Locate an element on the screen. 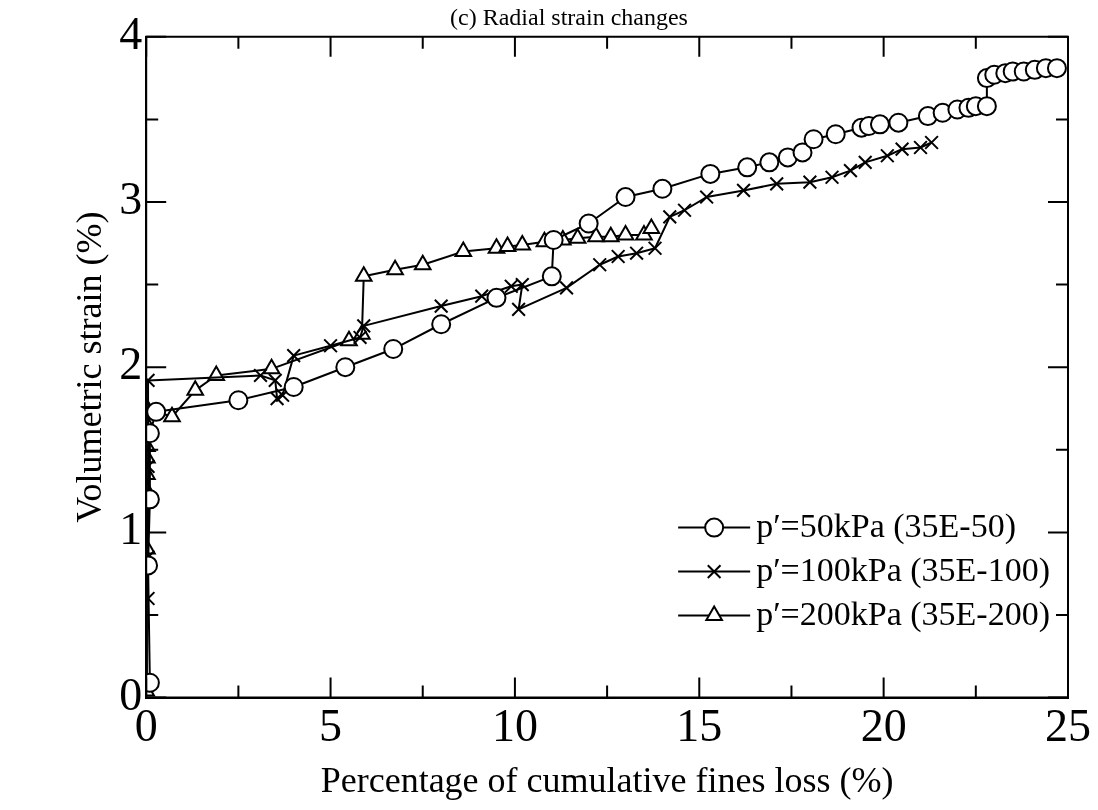 Image resolution: width=1098 pixels, height=810 pixels. legend-label: p′=200kPa (35E-200) is located at coordinates (903, 613).